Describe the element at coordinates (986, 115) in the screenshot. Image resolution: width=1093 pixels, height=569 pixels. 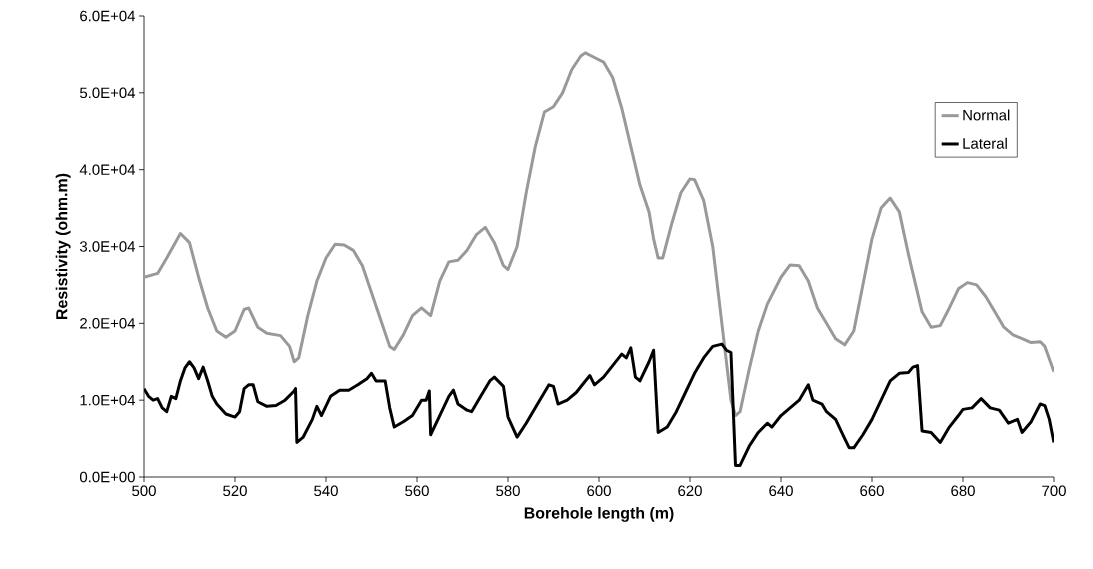
I see `legend-label: Normal` at that location.